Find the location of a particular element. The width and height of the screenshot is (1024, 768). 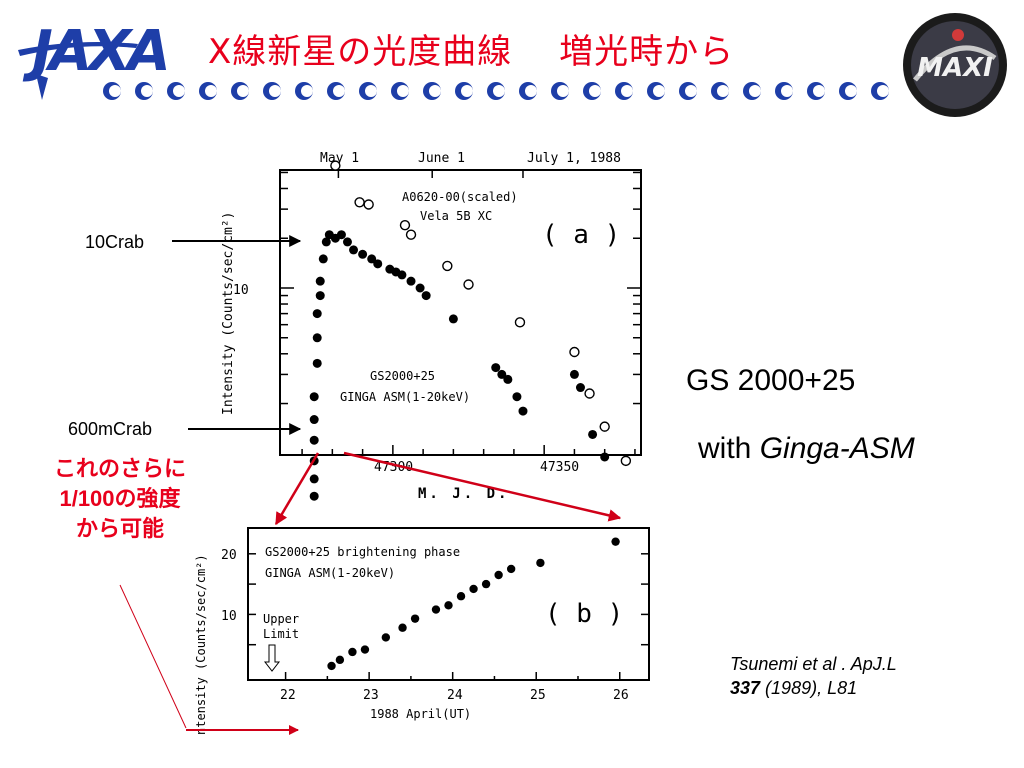

note-line-1: これのさらに is located at coordinates (119, 468).